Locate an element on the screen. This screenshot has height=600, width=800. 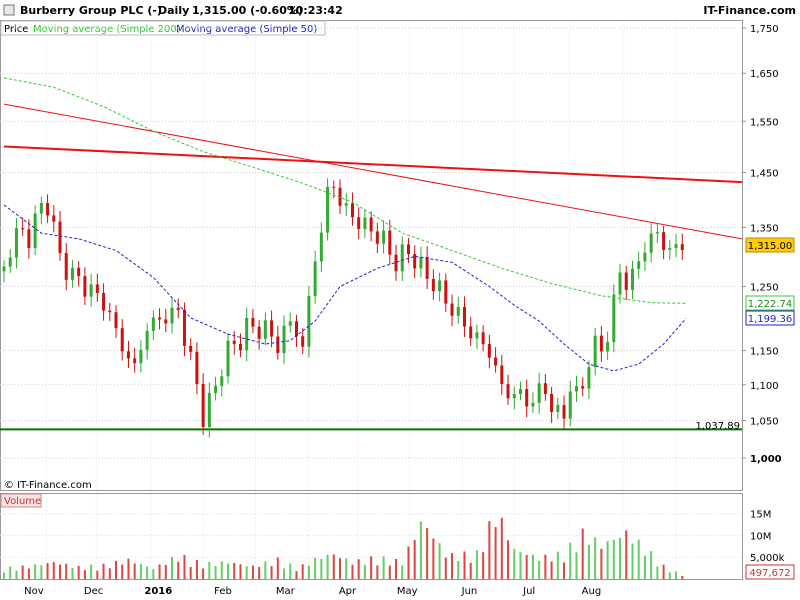
y-tick-label: 1,350 is located at coordinates (764, 228).